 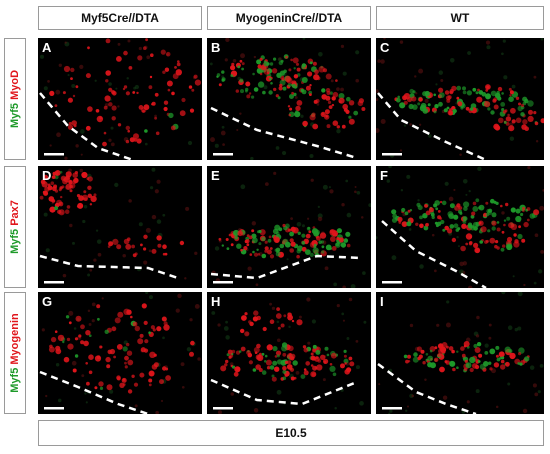 I want to click on micrograph-panel-a: A, so click(x=120, y=99).